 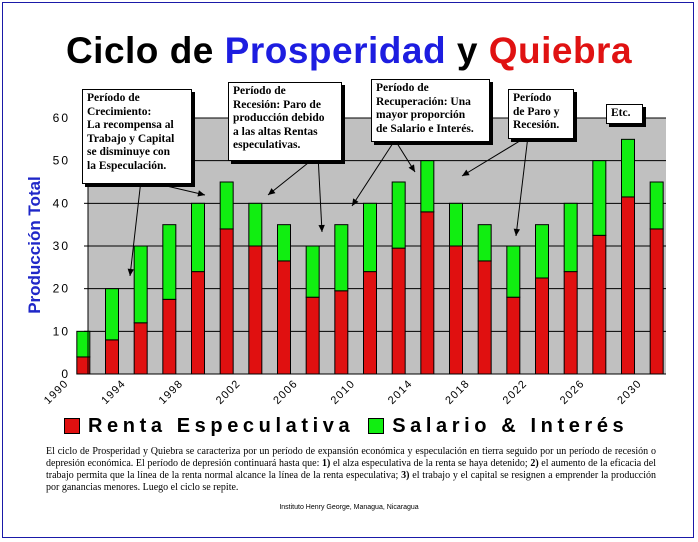 I want to click on note-line: Recesión: Paro de, so click(x=277, y=104).